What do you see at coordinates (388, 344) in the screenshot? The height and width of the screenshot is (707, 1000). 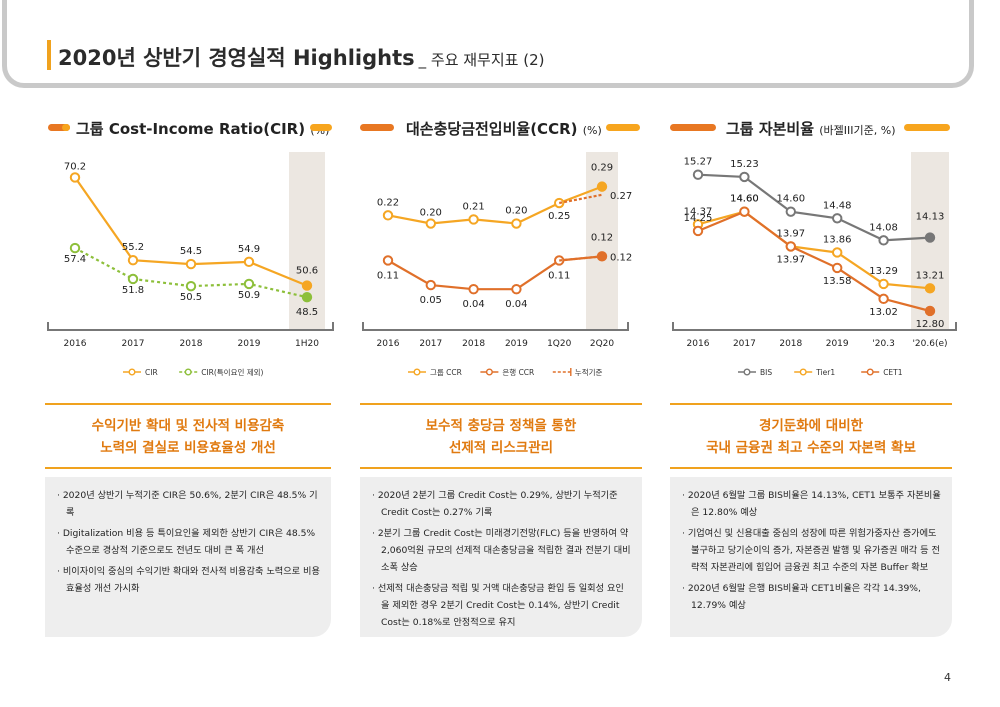 I see `x-tick-label: 2016` at bounding box center [388, 344].